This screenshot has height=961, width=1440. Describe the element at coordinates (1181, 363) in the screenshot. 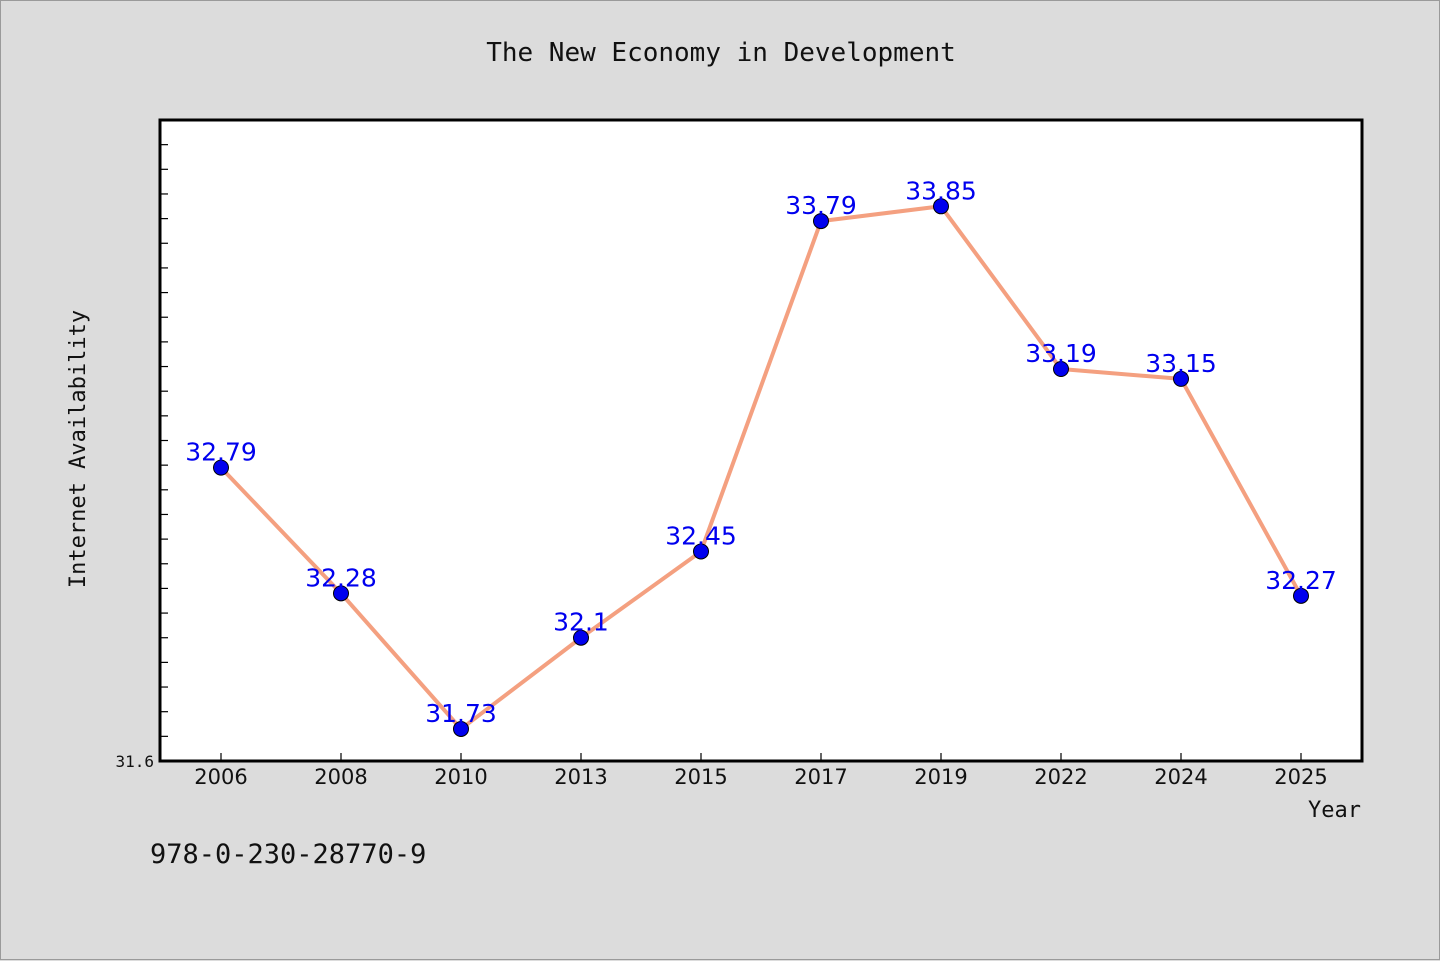

I see `data-label: 33.15` at that location.